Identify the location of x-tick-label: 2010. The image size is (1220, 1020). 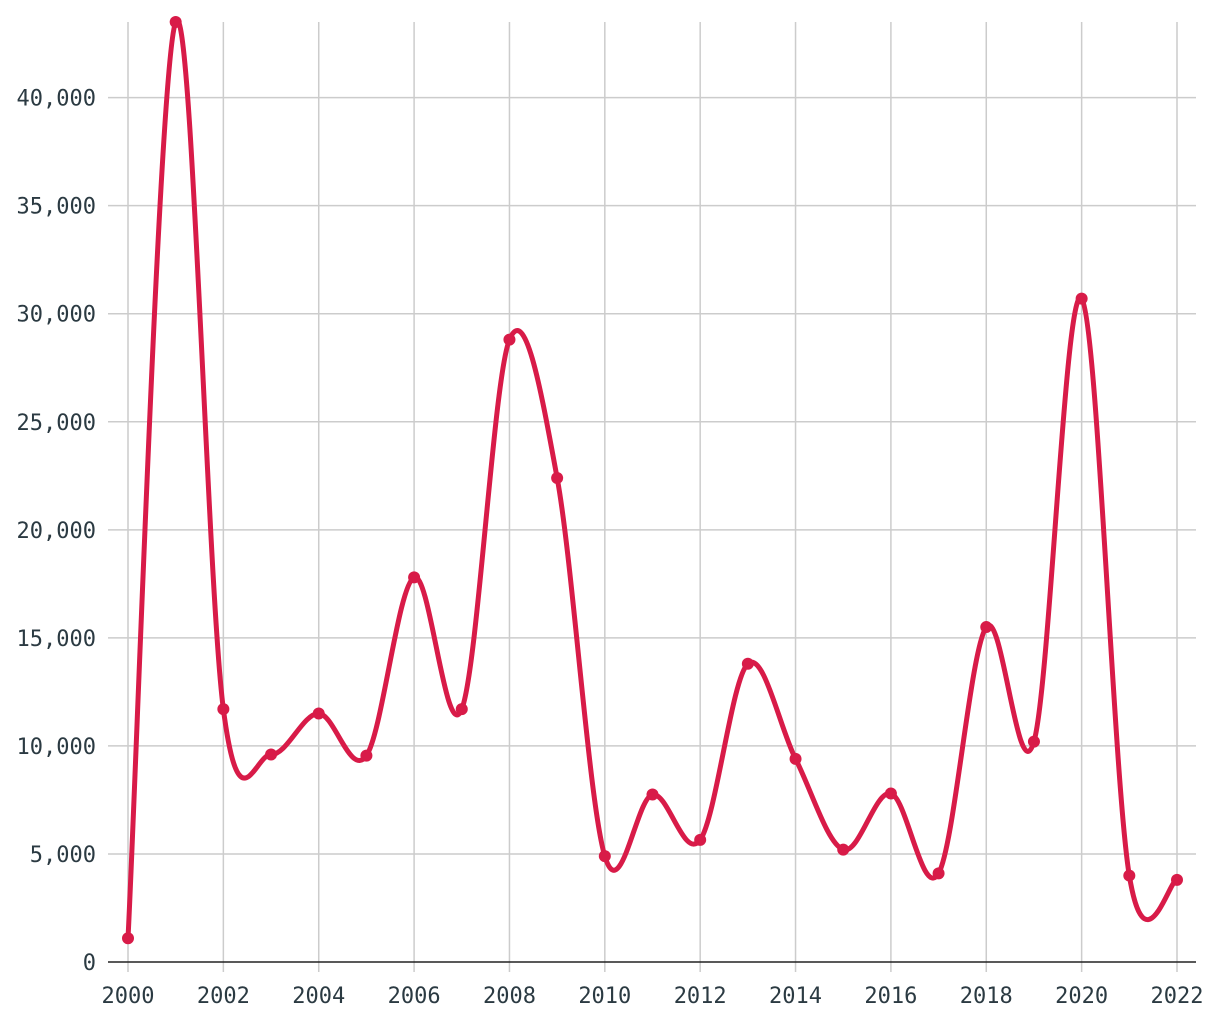
(604, 996).